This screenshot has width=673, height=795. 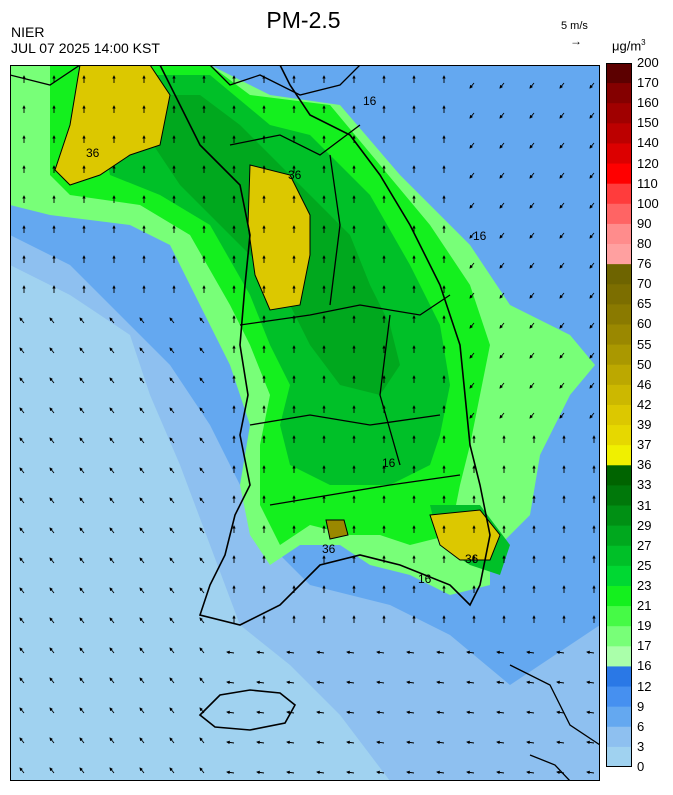 I want to click on color-legend, so click(x=619, y=415).